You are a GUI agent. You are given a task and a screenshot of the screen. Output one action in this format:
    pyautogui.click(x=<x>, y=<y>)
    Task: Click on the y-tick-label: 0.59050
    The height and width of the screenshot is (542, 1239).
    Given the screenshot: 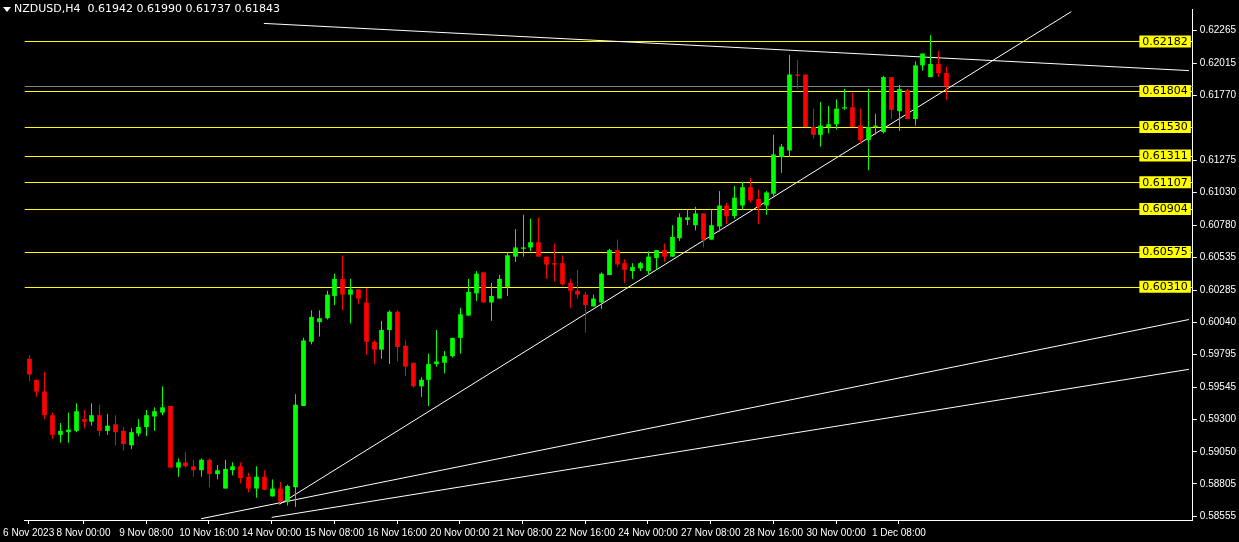 What is the action you would take?
    pyautogui.click(x=1218, y=451)
    